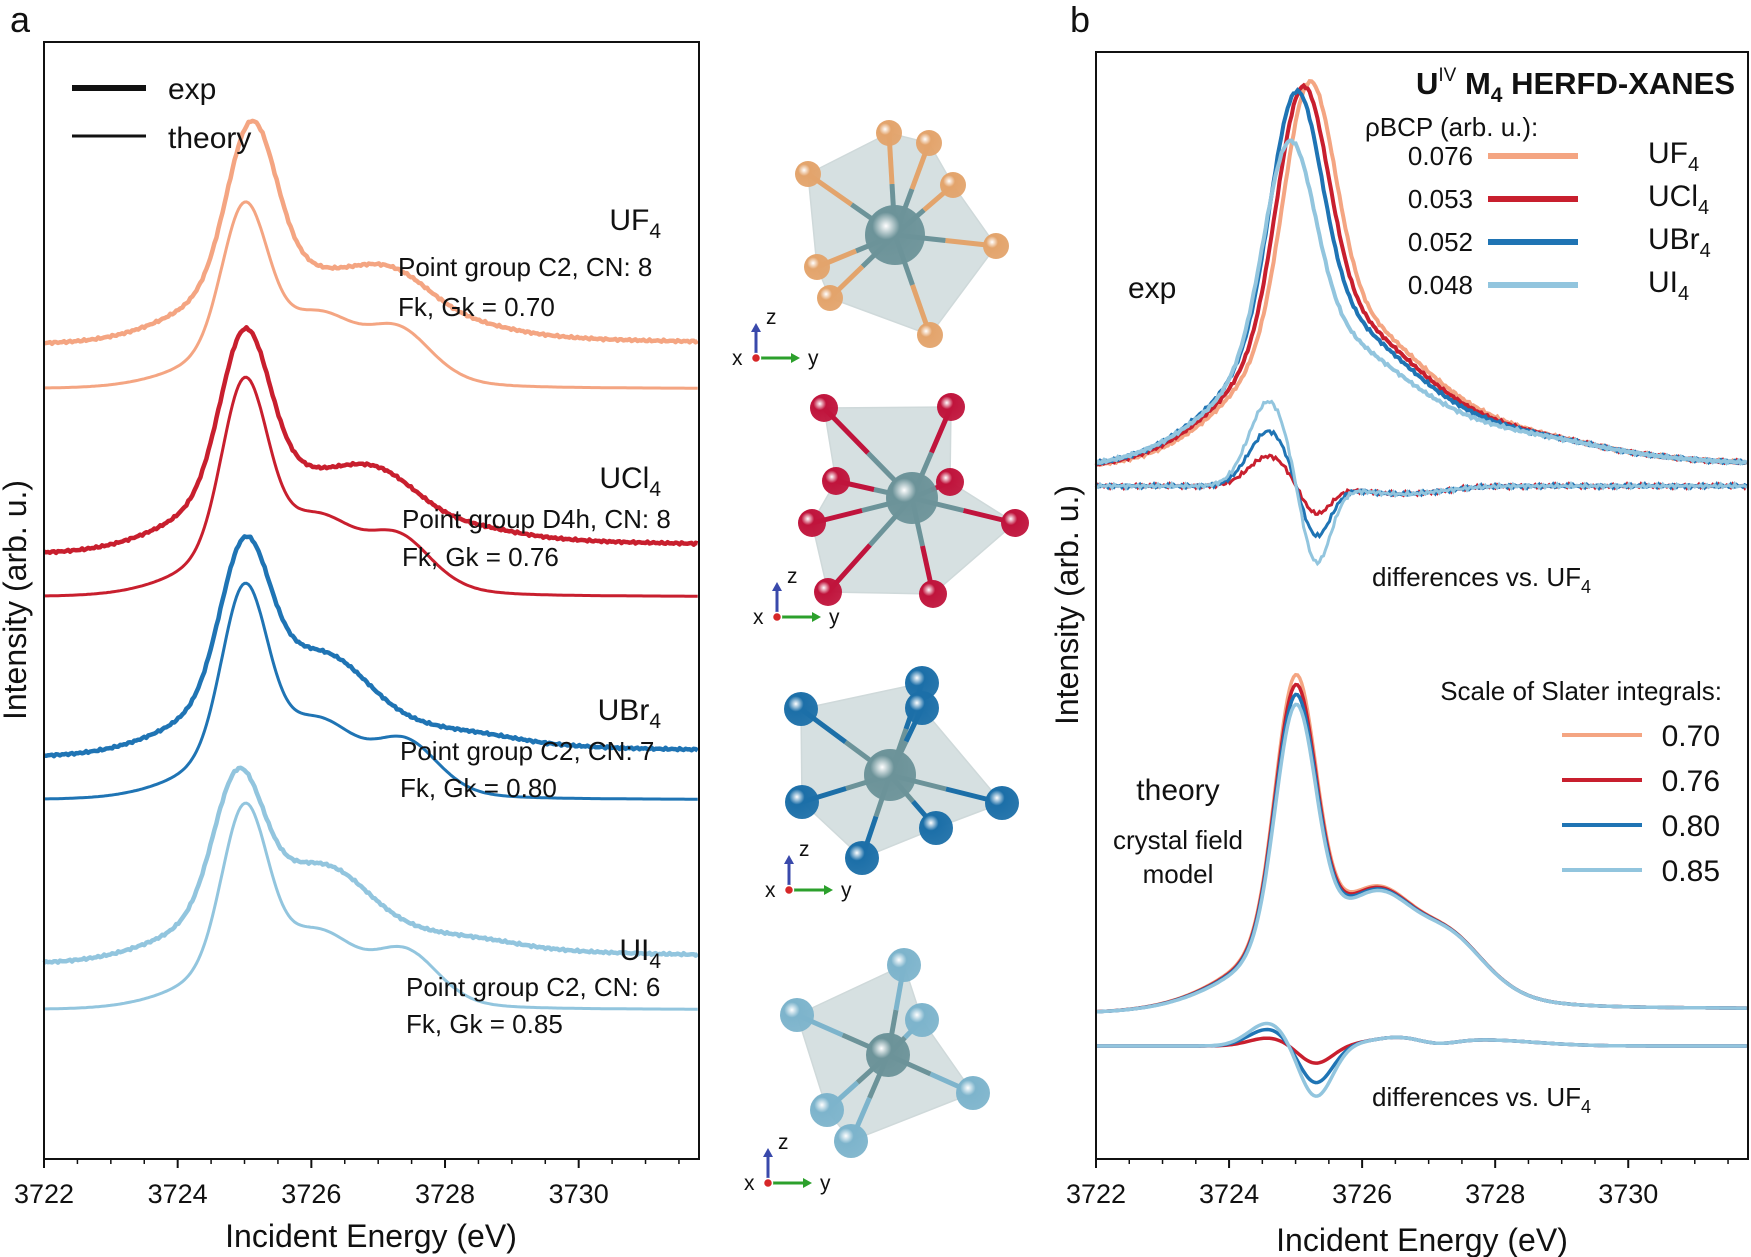 This screenshot has width=1751, height=1257. Describe the element at coordinates (1691, 826) in the screenshot. I see `legend-slater-080: 0.80` at that location.